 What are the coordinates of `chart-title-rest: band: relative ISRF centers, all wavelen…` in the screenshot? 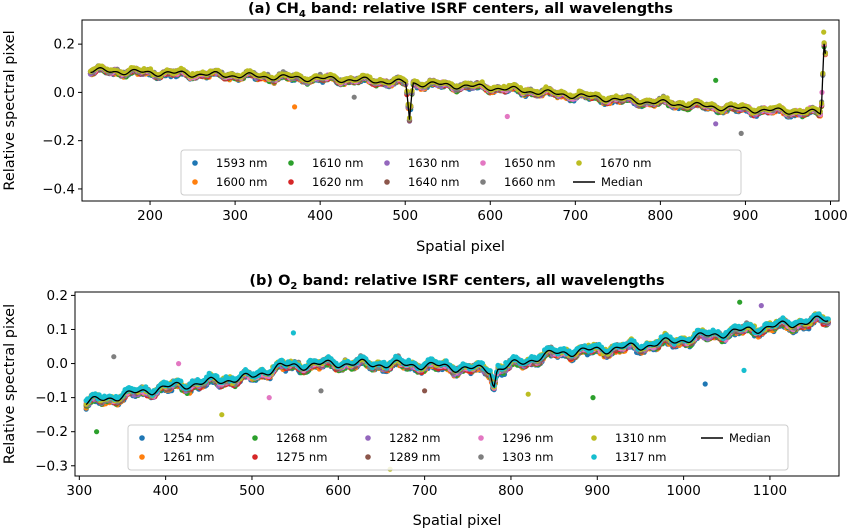 It's located at (489, 9).